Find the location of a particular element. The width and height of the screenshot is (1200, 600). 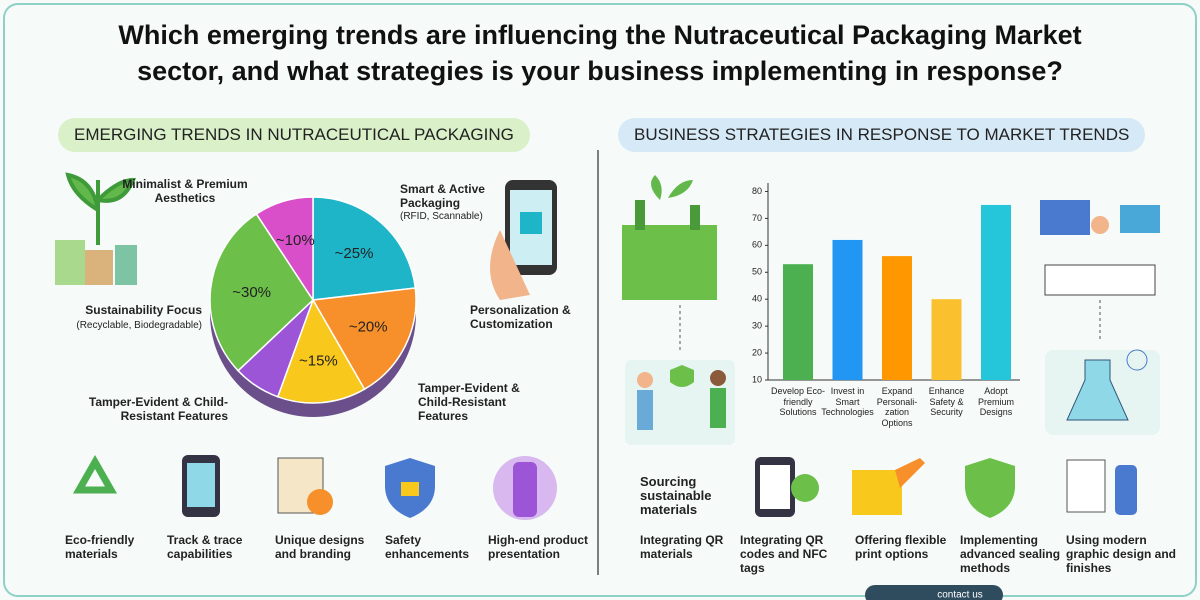

bar-category-label: Develop Eco-friendly Solutions is located at coordinates (798, 401).